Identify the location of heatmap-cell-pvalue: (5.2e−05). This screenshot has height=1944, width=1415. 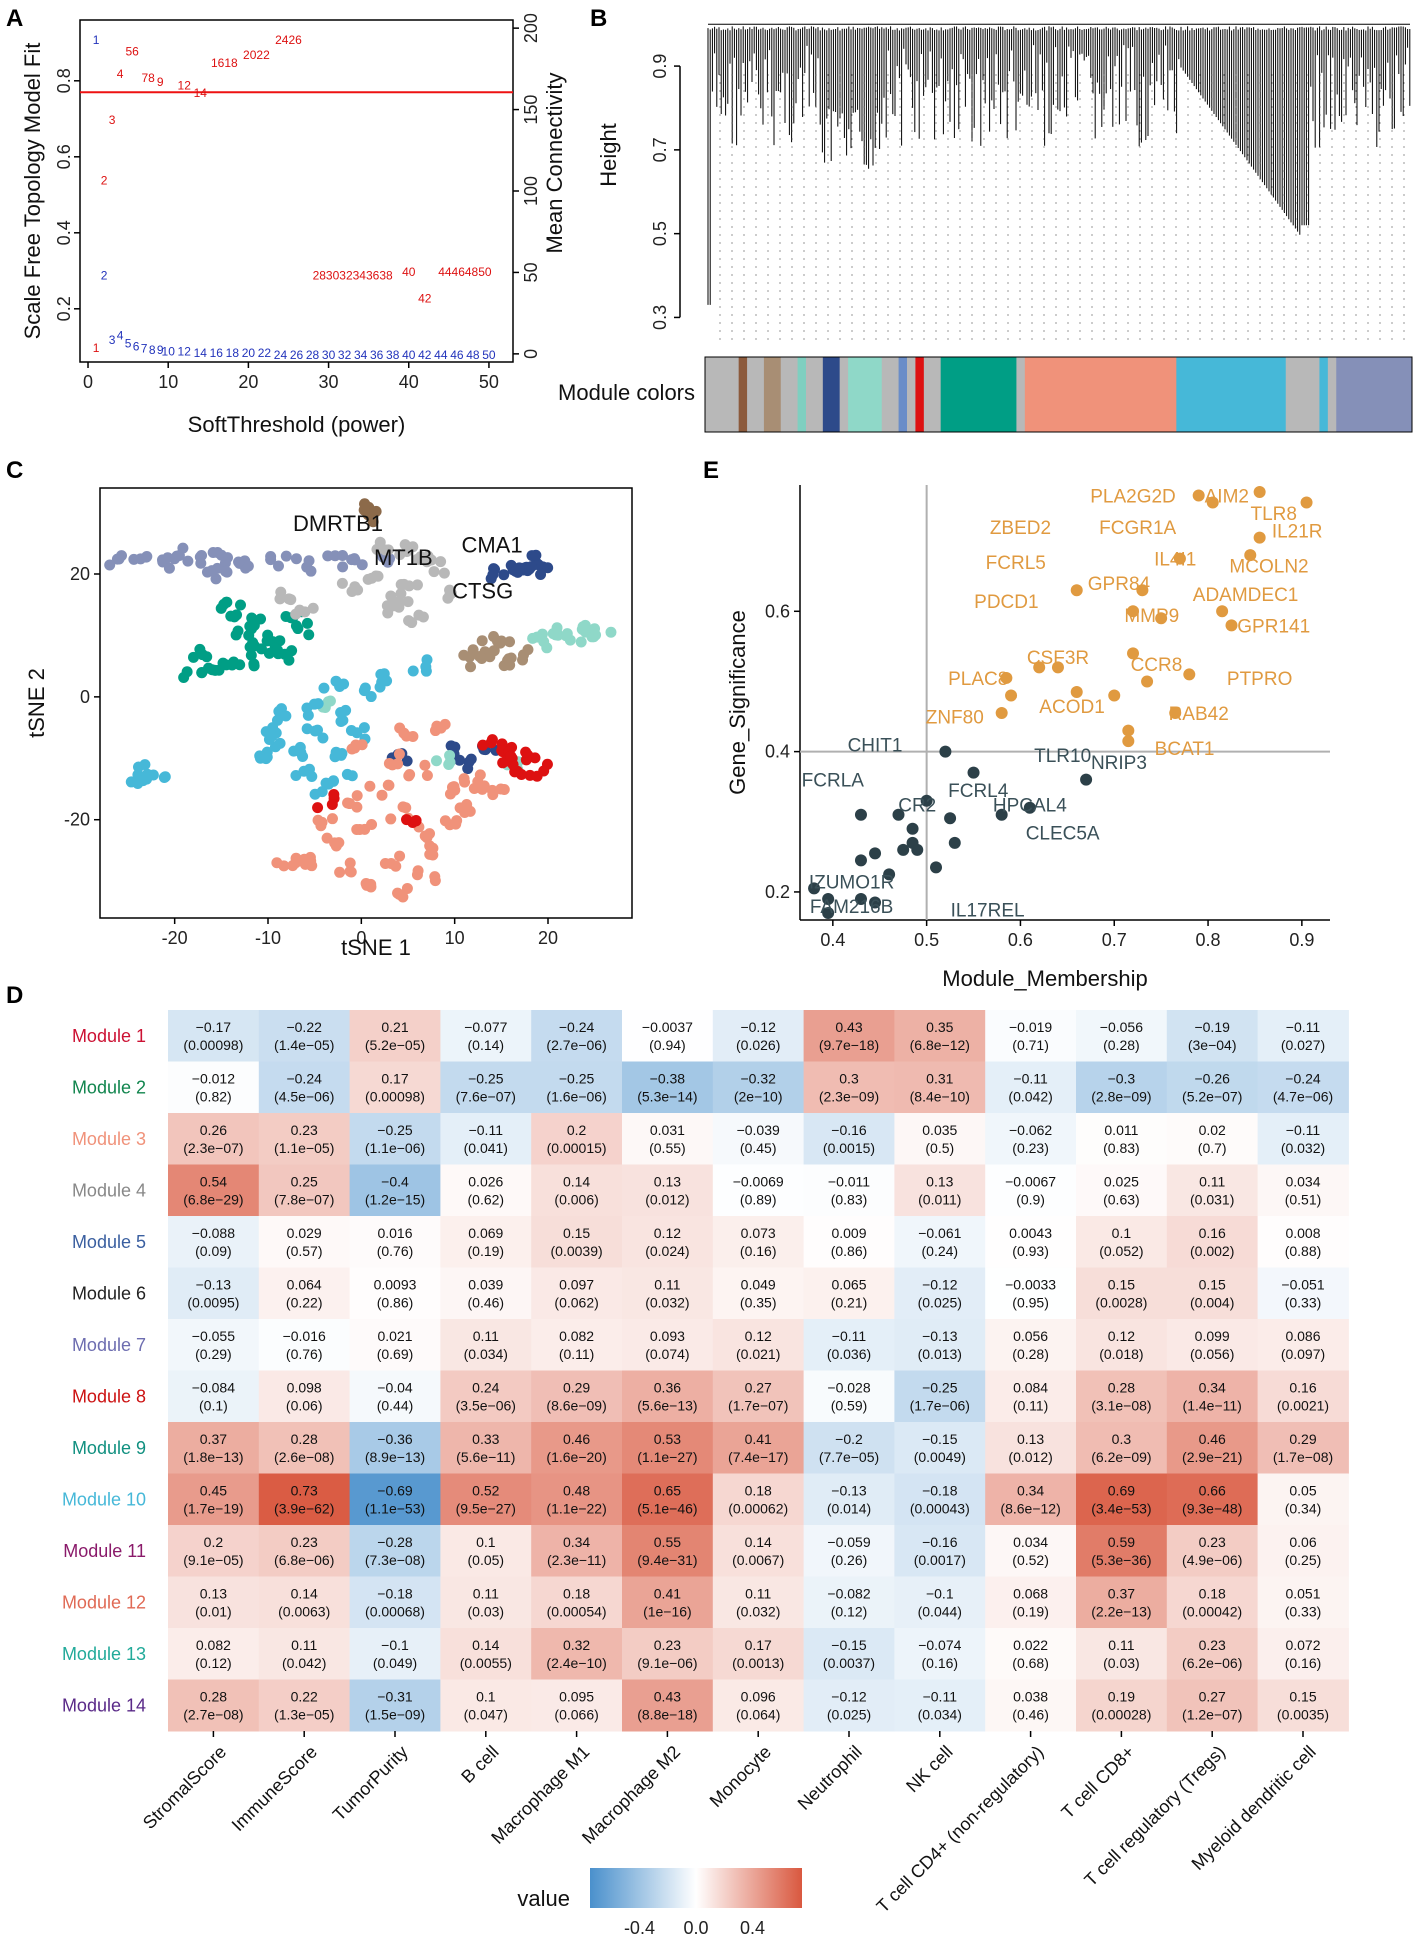
(395, 1045).